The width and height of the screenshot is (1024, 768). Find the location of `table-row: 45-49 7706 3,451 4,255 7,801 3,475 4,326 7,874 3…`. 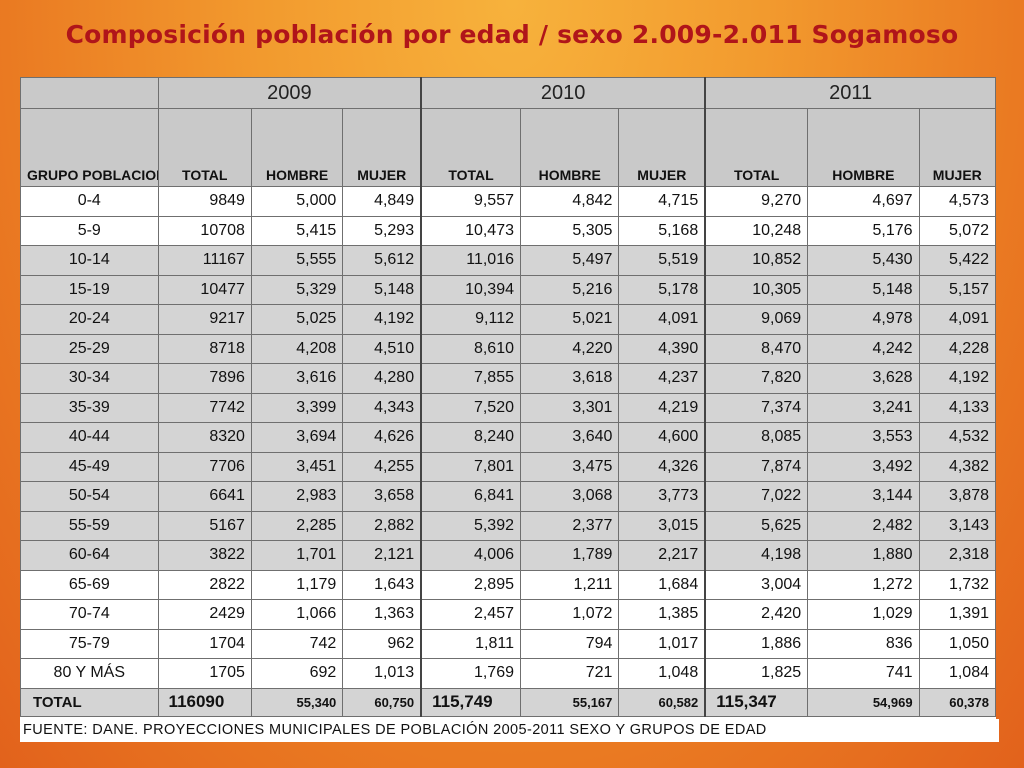

table-row: 45-49 7706 3,451 4,255 7,801 3,475 4,326 7,874 3… is located at coordinates (508, 466).